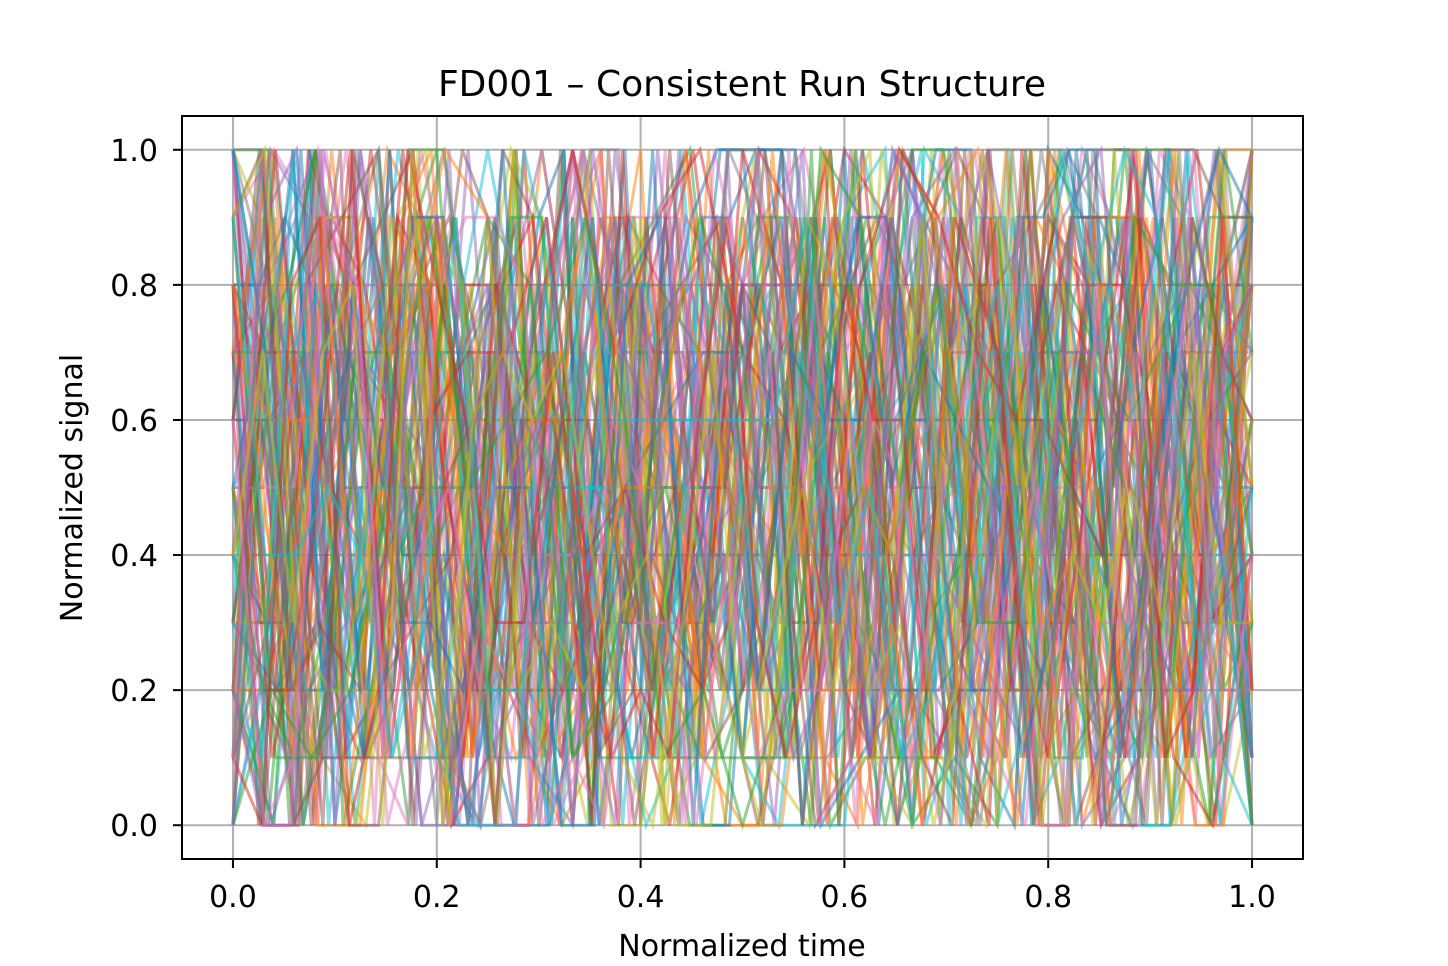 The image size is (1448, 966). What do you see at coordinates (1252, 897) in the screenshot?
I see `x-tick-label: 1.0` at bounding box center [1252, 897].